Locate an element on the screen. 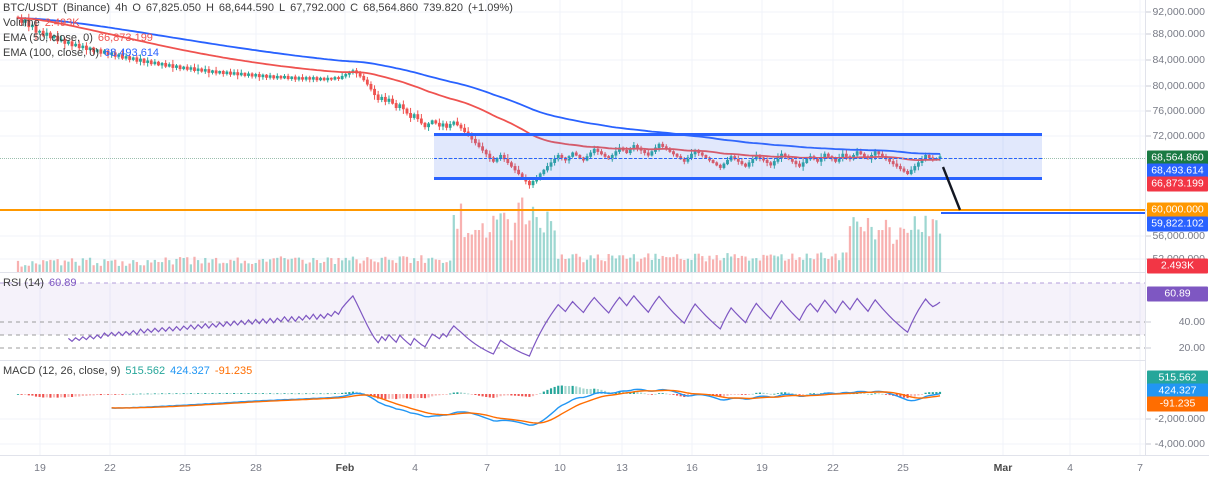 The width and height of the screenshot is (1209, 479). blue-level-badge: 59,822.102 is located at coordinates (1177, 224).